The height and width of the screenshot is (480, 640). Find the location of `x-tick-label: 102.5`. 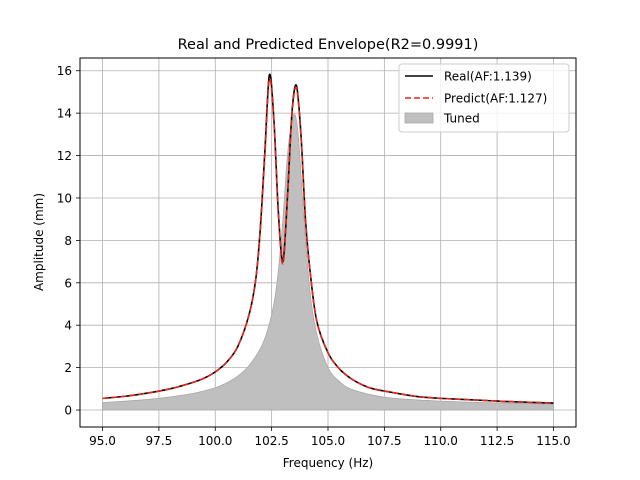

x-tick-label: 102.5 is located at coordinates (271, 441).